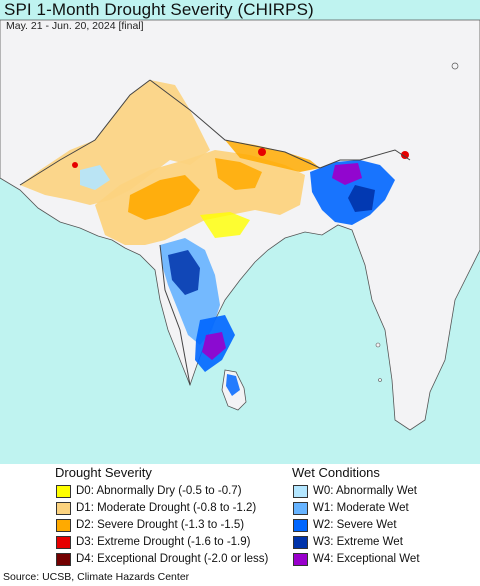 The height and width of the screenshot is (586, 480). Describe the element at coordinates (159, 491) in the screenshot. I see `legend-label-d0: D0: Abnormally Dry (-0.5 to -0.7)` at that location.